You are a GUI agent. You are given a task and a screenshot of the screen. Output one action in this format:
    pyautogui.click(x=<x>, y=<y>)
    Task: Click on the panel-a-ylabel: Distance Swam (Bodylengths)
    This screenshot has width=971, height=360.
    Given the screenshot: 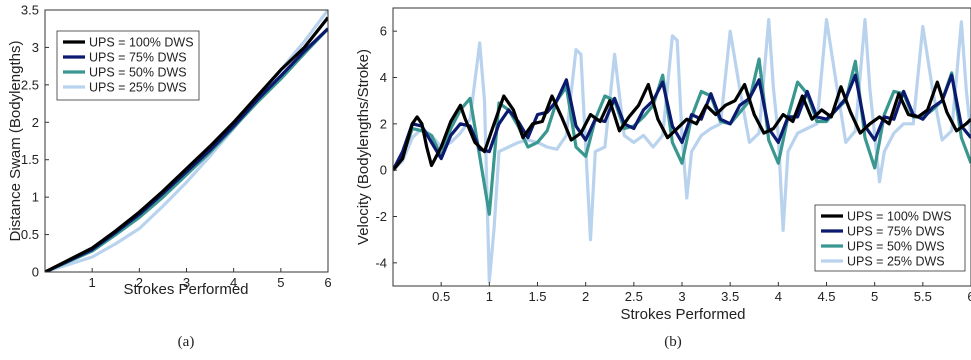 What is the action you would take?
    pyautogui.click(x=15, y=141)
    